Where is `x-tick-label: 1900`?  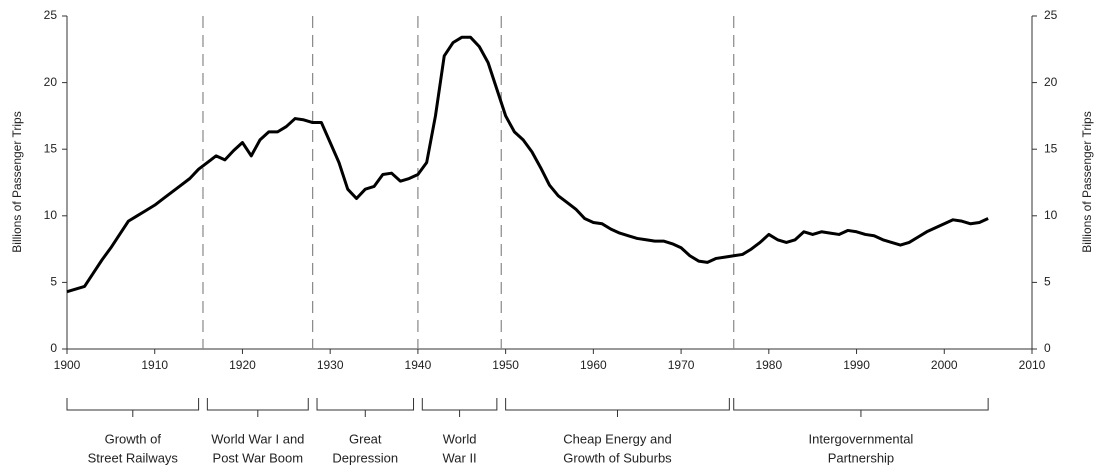 x-tick-label: 1900 is located at coordinates (67, 365).